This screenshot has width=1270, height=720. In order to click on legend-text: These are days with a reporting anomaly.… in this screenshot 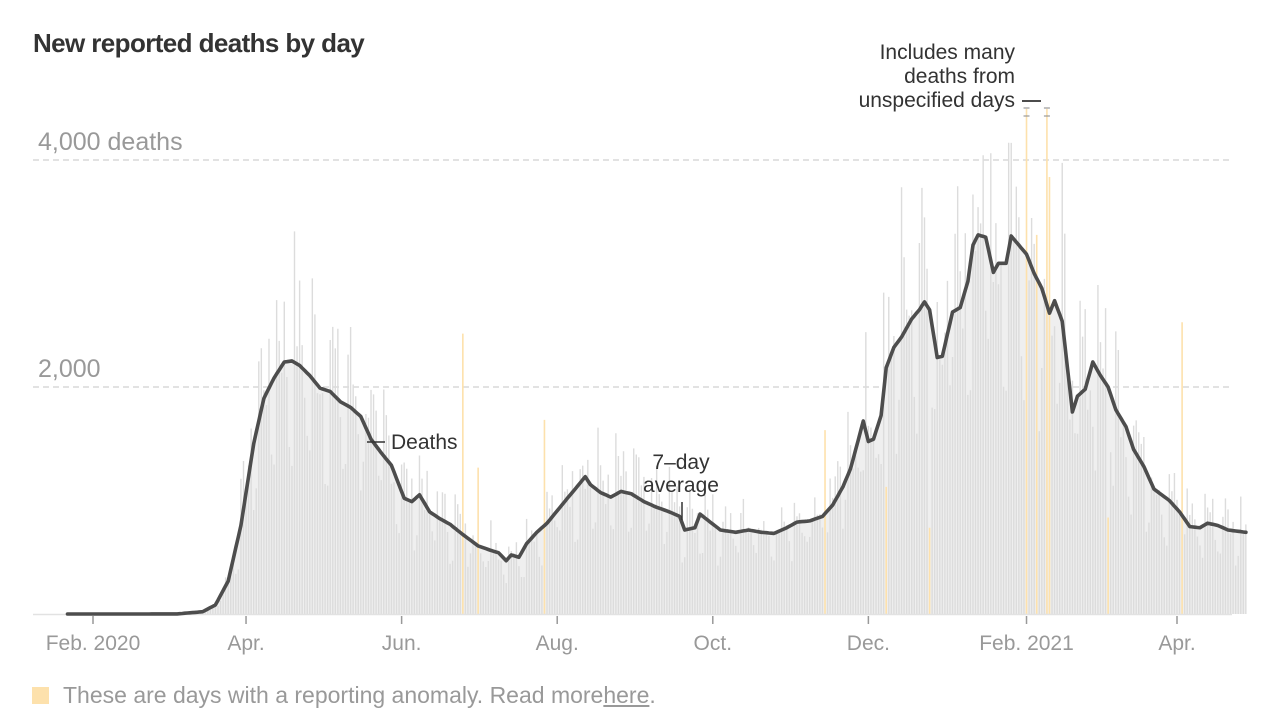, I will do `click(333, 695)`.